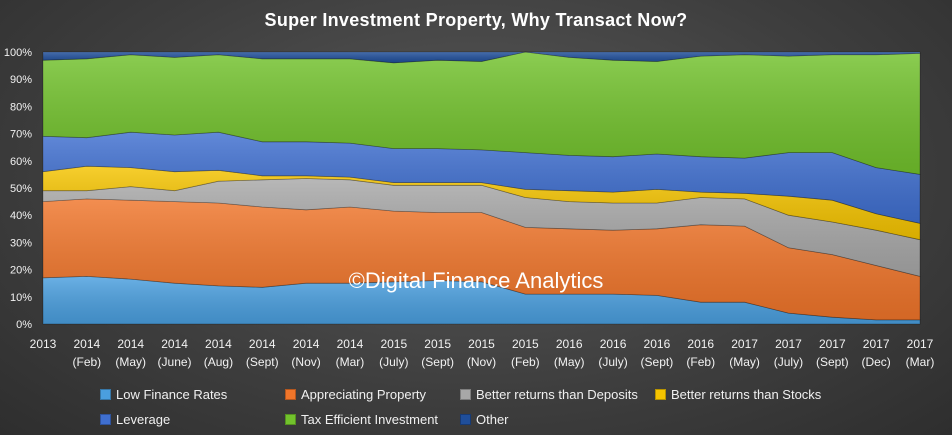  I want to click on y-tick-label: 30%, so click(21, 243).